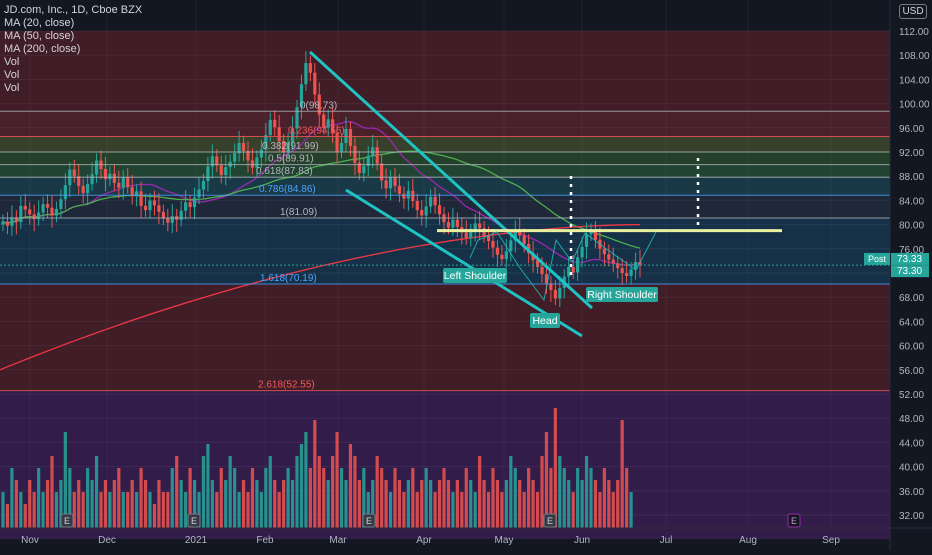 The width and height of the screenshot is (932, 555). What do you see at coordinates (39, 23) in the screenshot?
I see `legend-ma20: MA (20, close)` at bounding box center [39, 23].